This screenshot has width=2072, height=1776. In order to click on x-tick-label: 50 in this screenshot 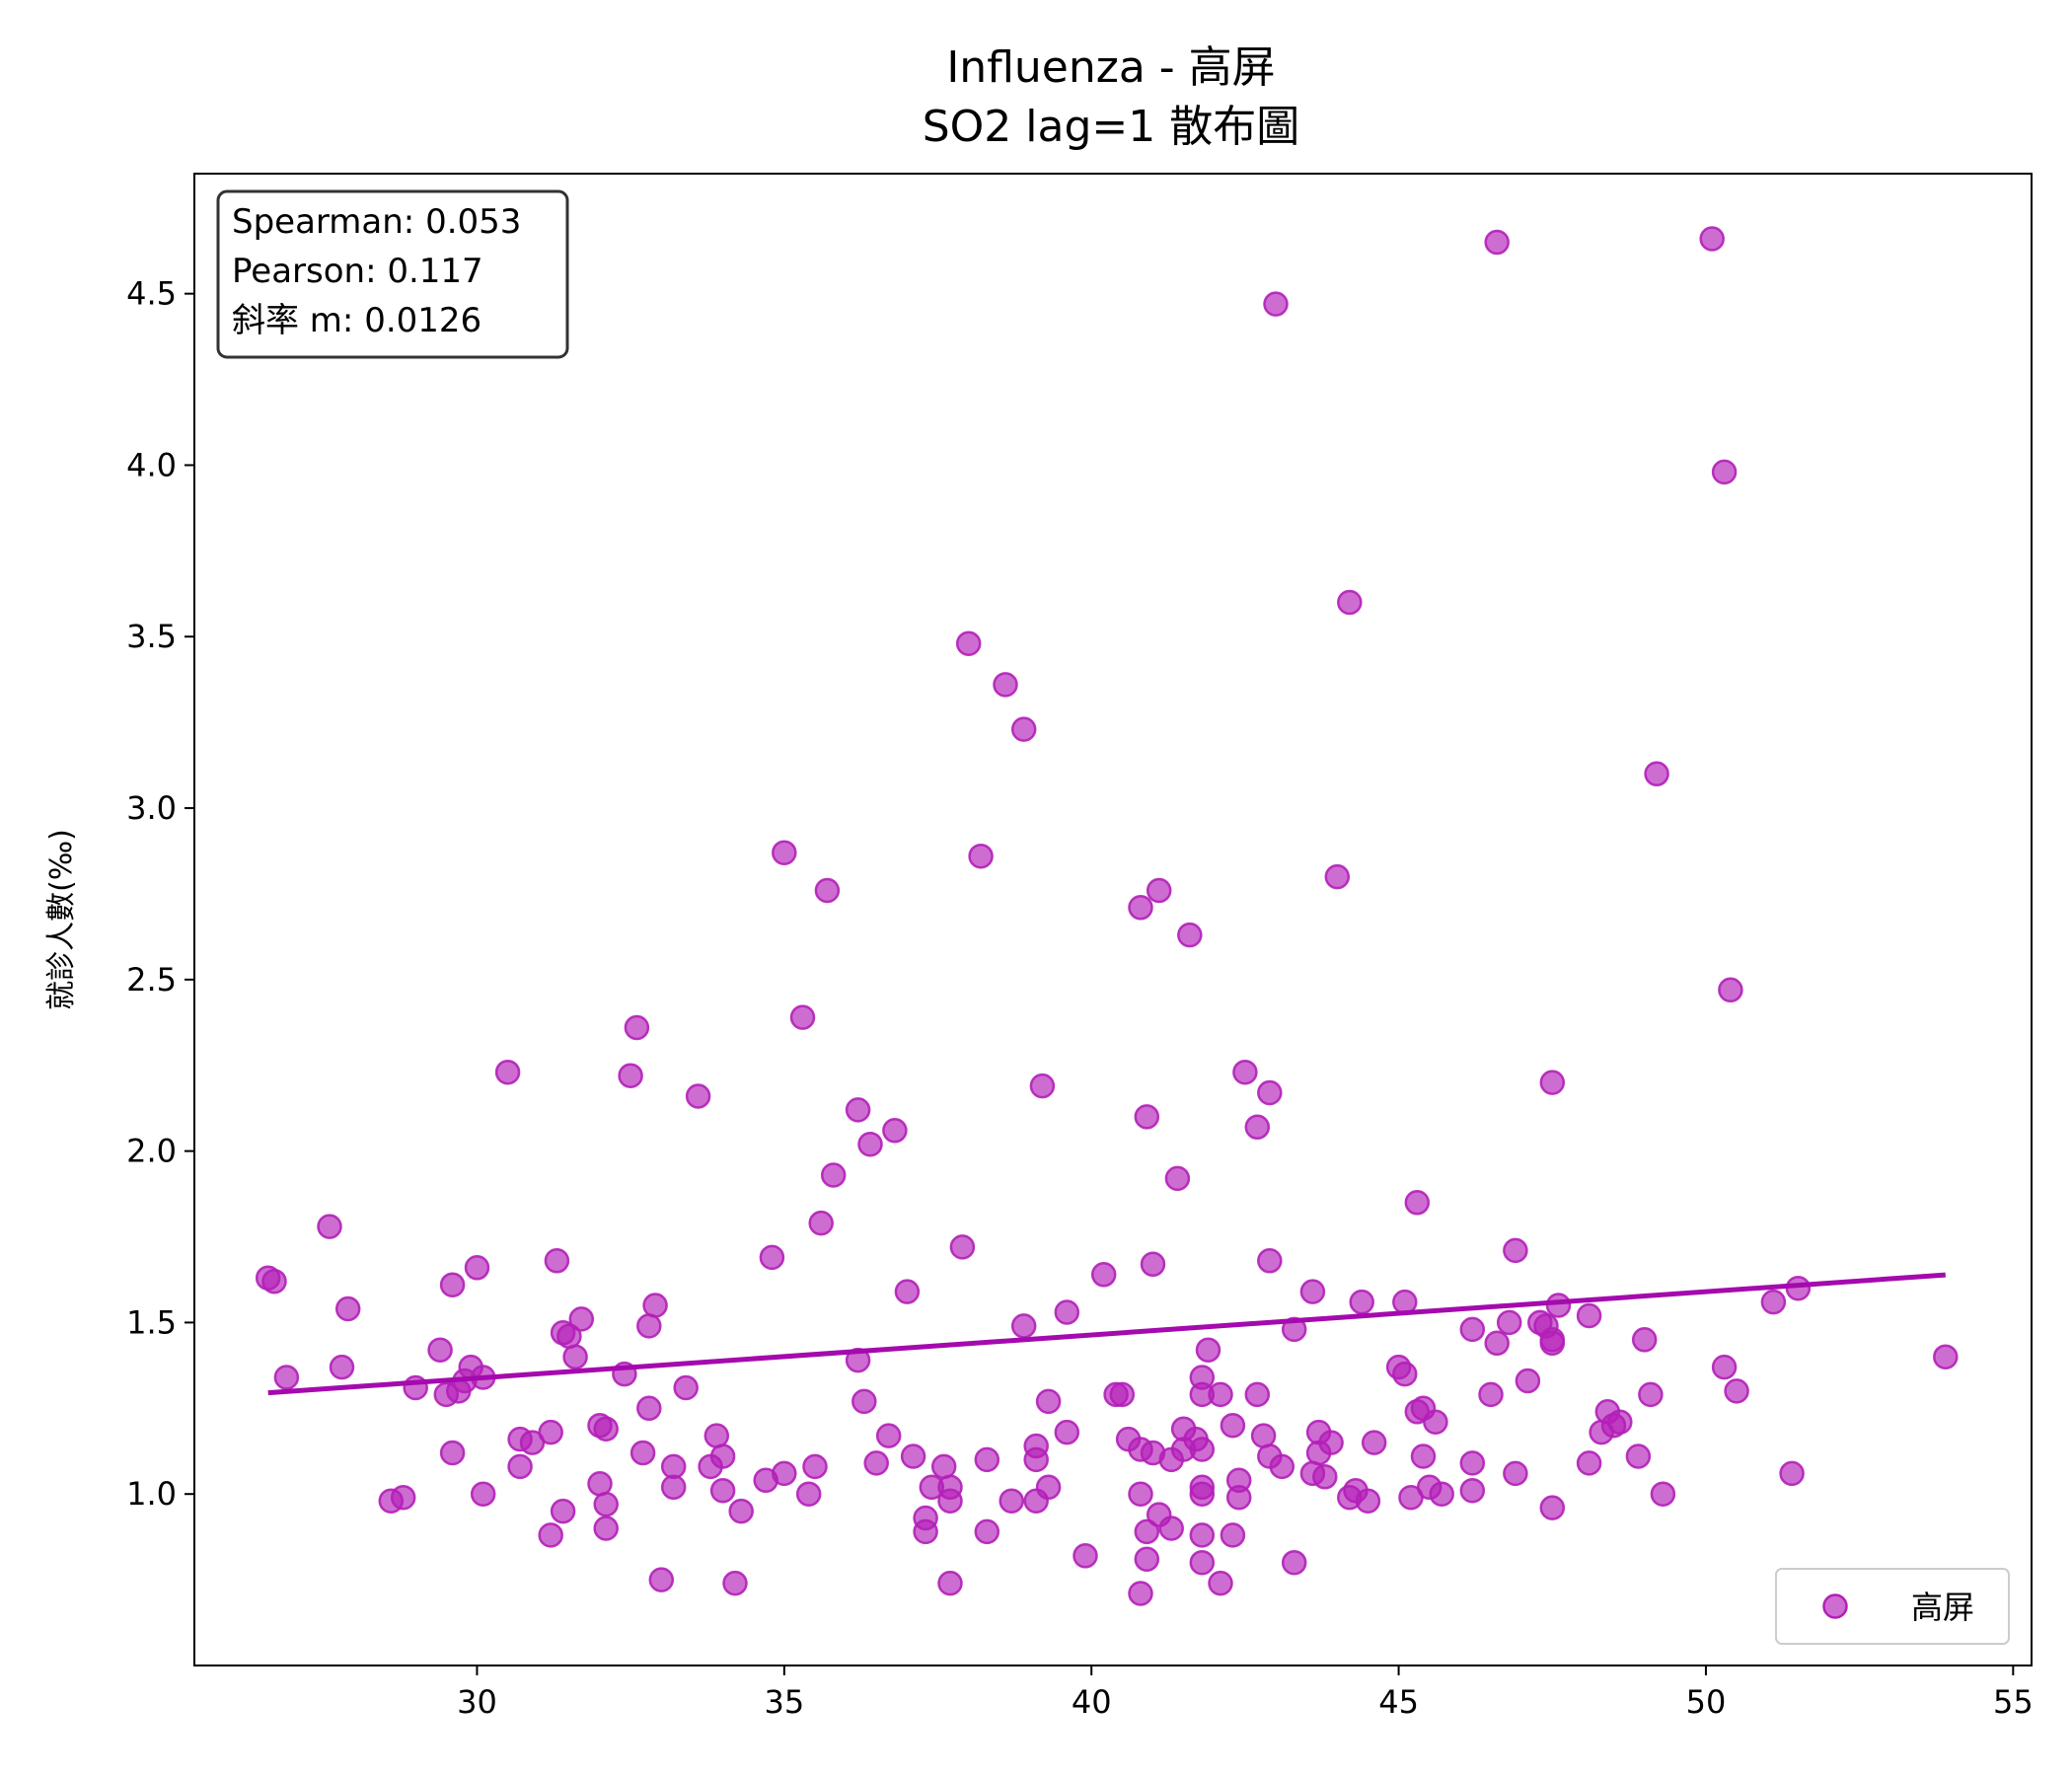, I will do `click(1707, 1702)`.